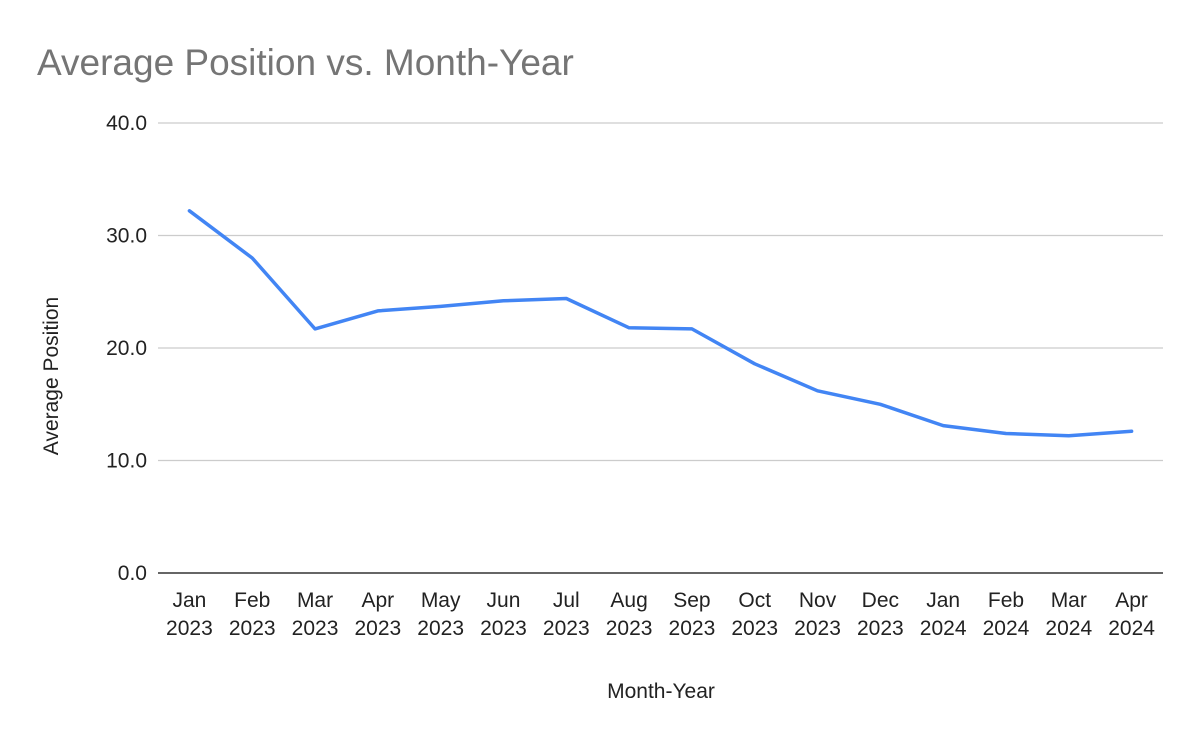 This screenshot has height=742, width=1200. I want to click on x-tick-label: Dec 2023, so click(880, 614).